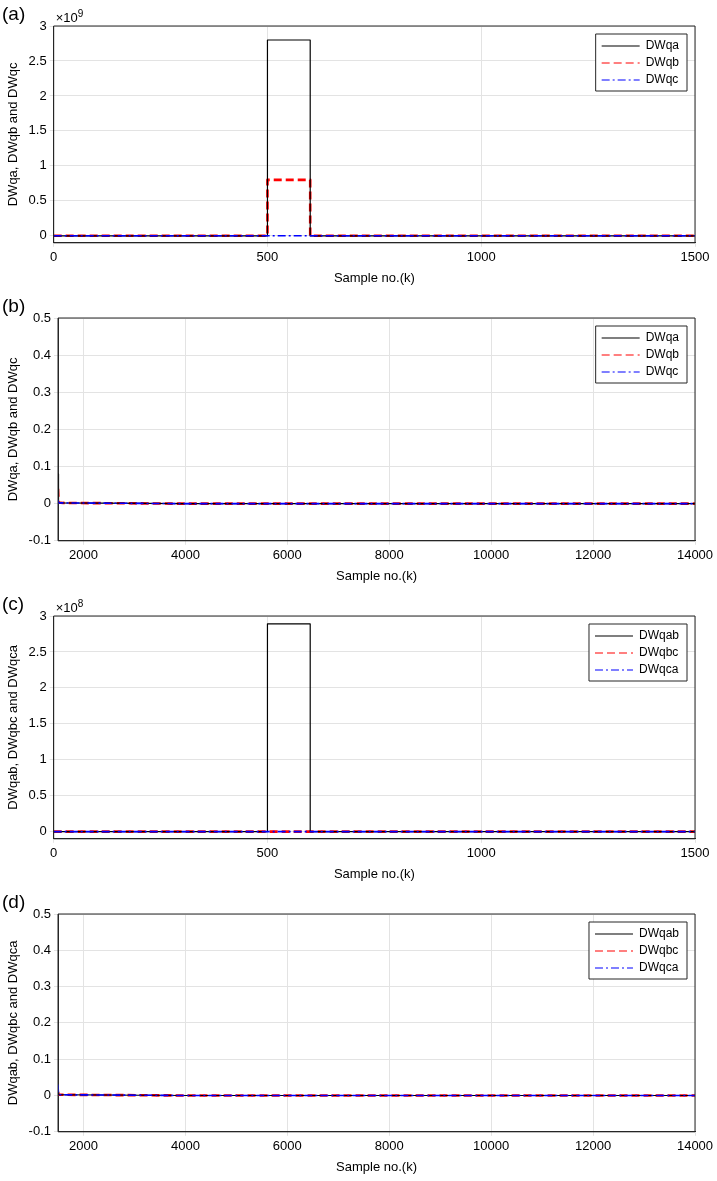 This screenshot has height=1181, width=717. Describe the element at coordinates (13, 603) in the screenshot. I see `text: (c)` at that location.